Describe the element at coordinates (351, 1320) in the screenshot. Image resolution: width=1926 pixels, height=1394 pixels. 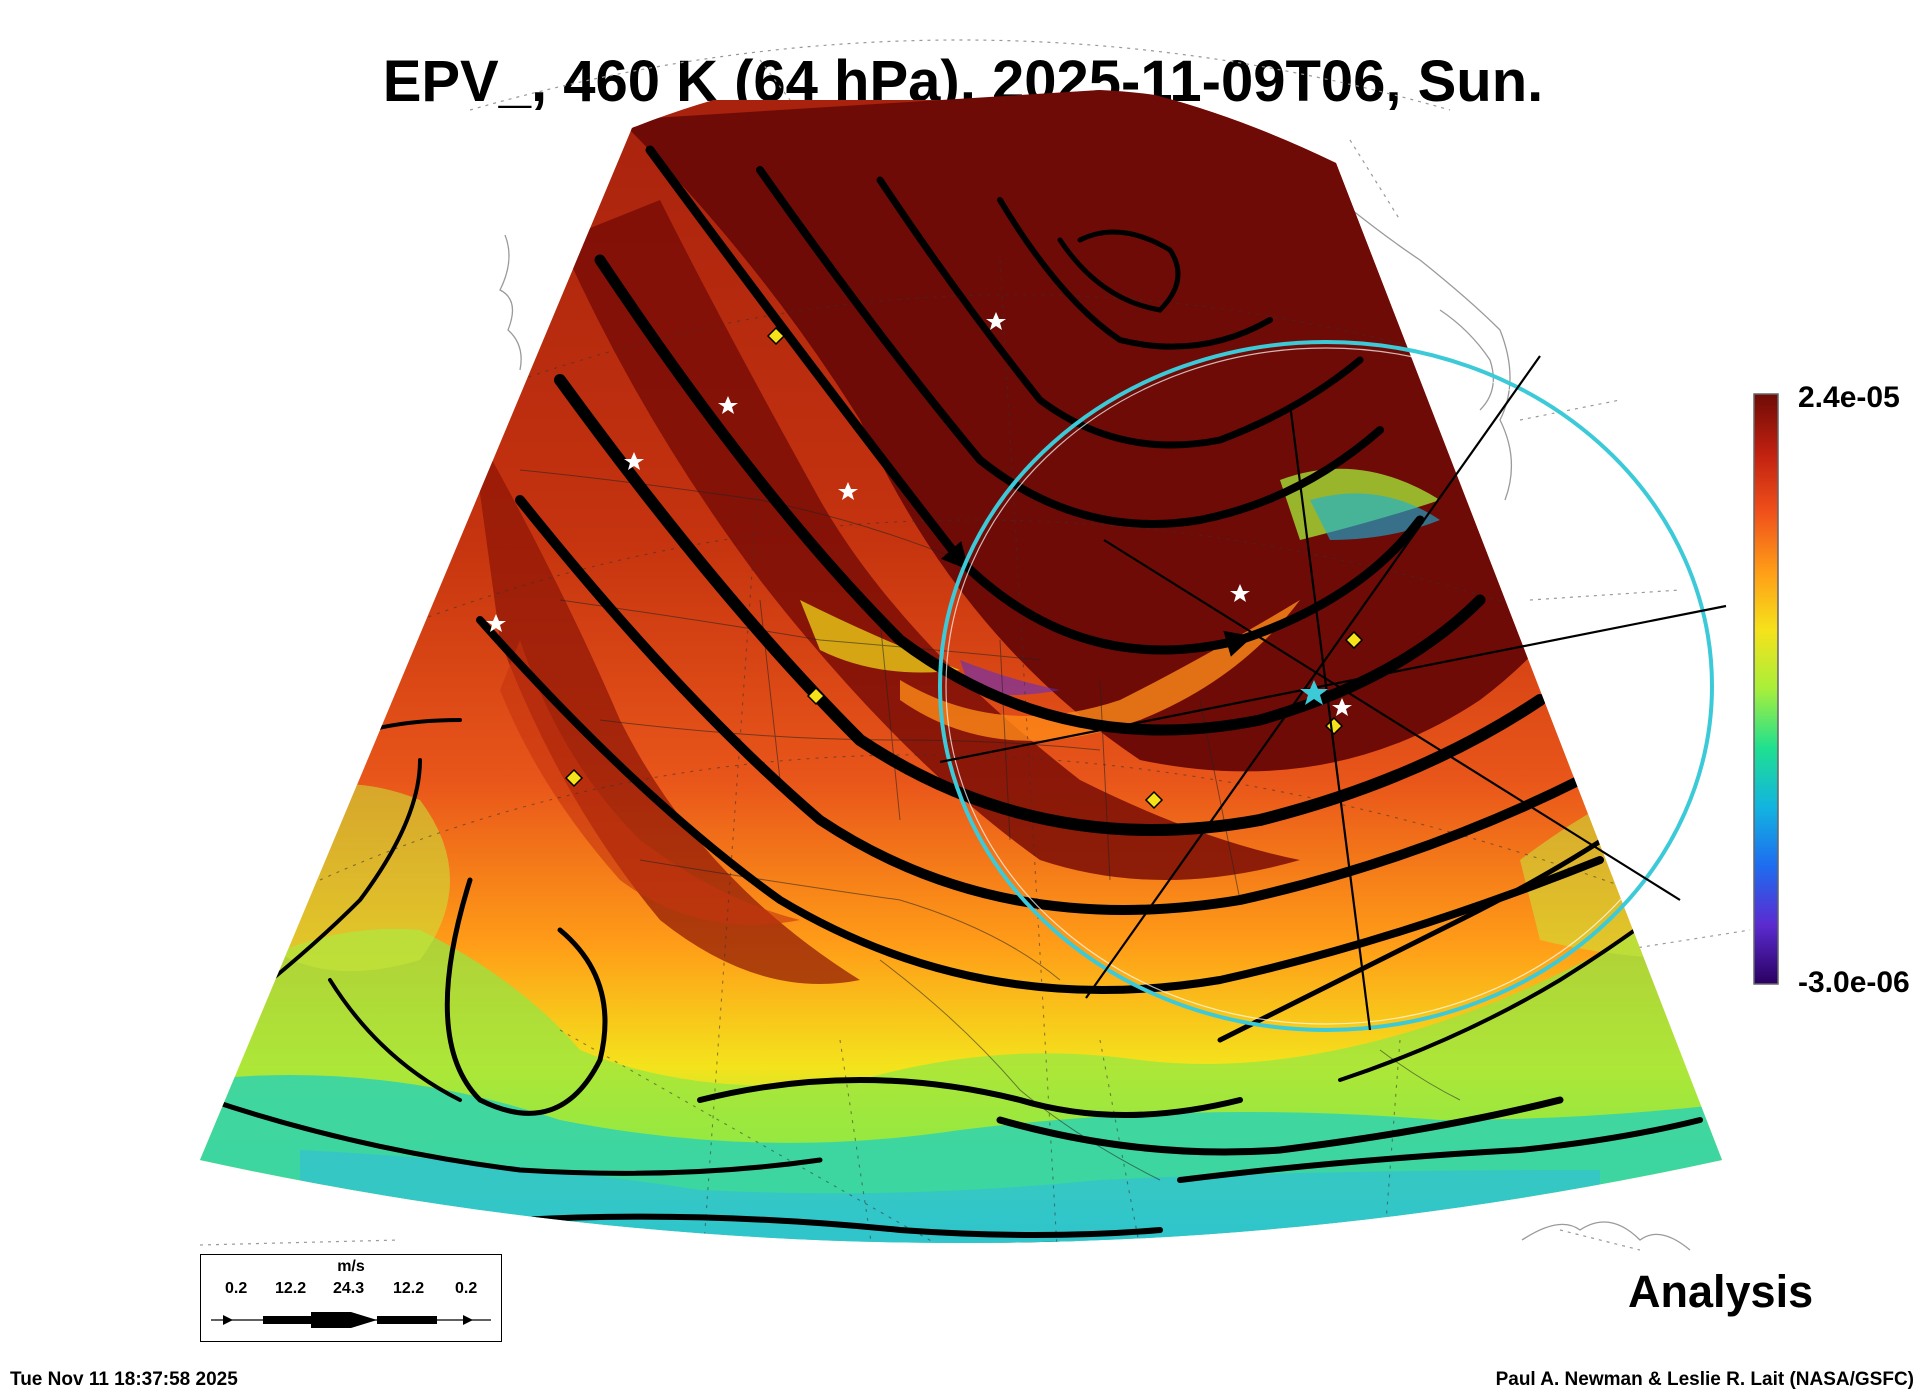
I see `wind-legend-arrow-icon` at that location.